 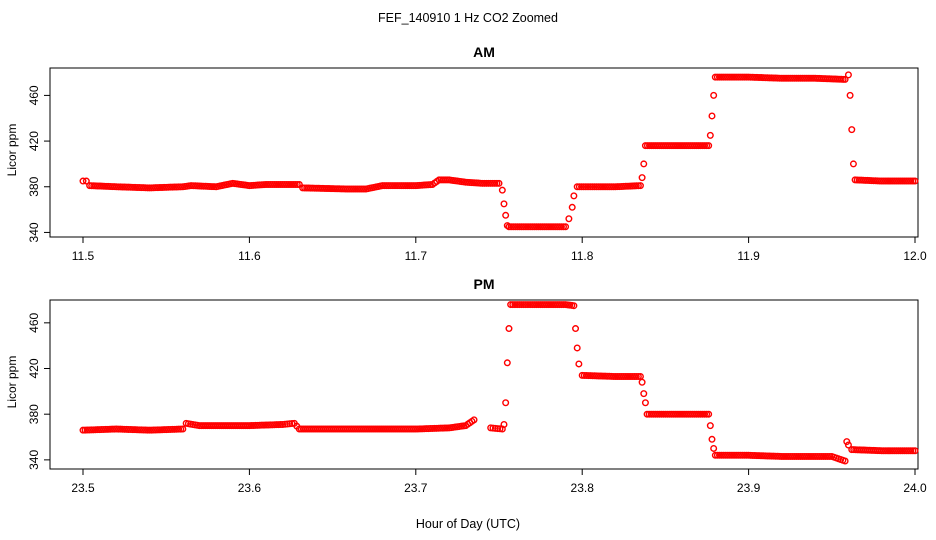 I want to click on x-tick-label: 23.6, so click(x=250, y=488).